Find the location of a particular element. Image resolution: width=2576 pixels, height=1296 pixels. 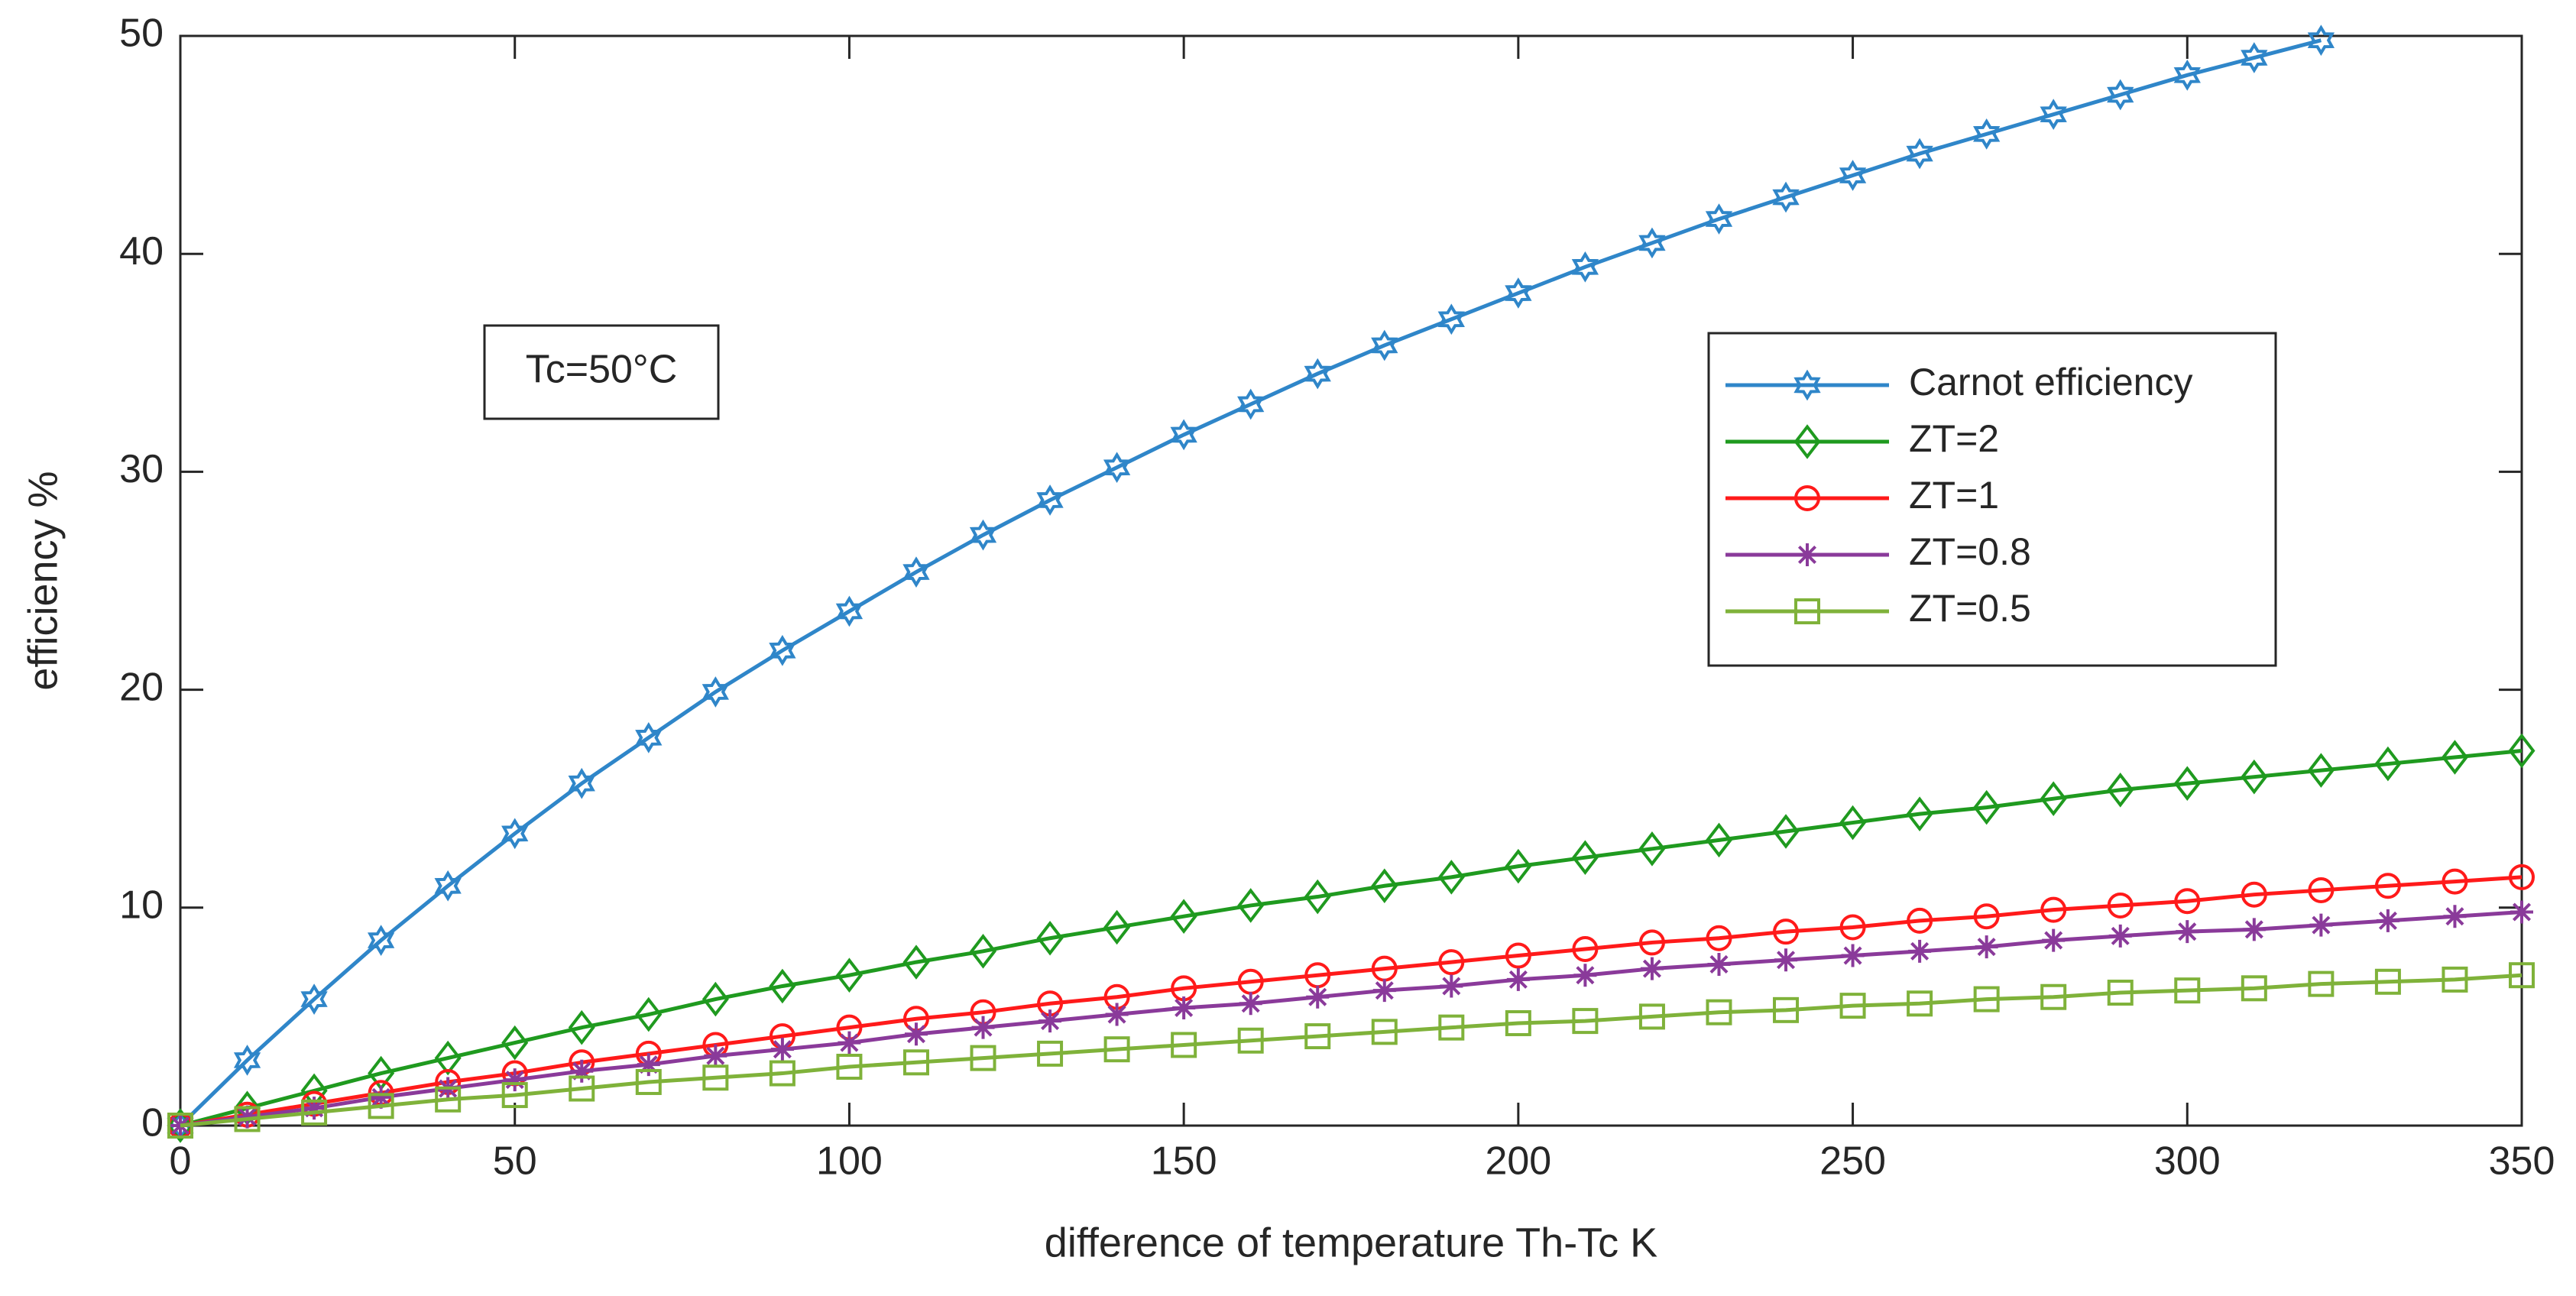

legend-label: Carnot efficiency is located at coordinates (2051, 382).